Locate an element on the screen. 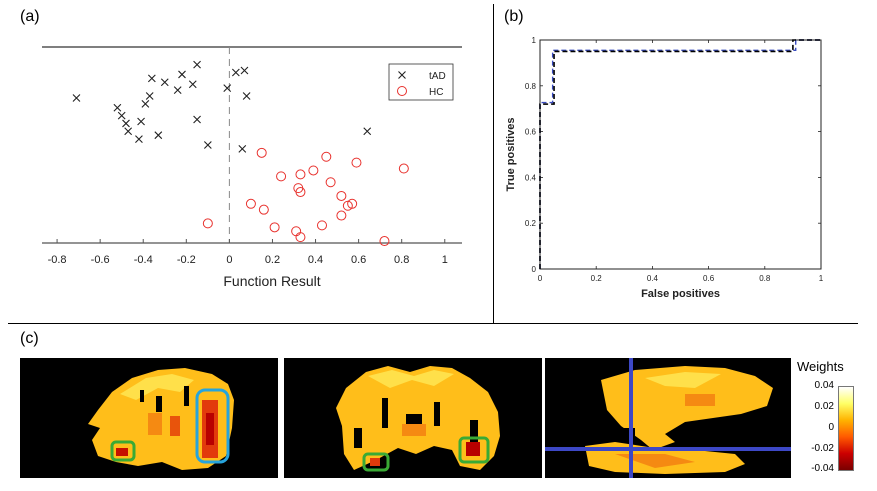 Image resolution: width=877 pixels, height=491 pixels. x-axis-label: Function Result is located at coordinates (271, 281).